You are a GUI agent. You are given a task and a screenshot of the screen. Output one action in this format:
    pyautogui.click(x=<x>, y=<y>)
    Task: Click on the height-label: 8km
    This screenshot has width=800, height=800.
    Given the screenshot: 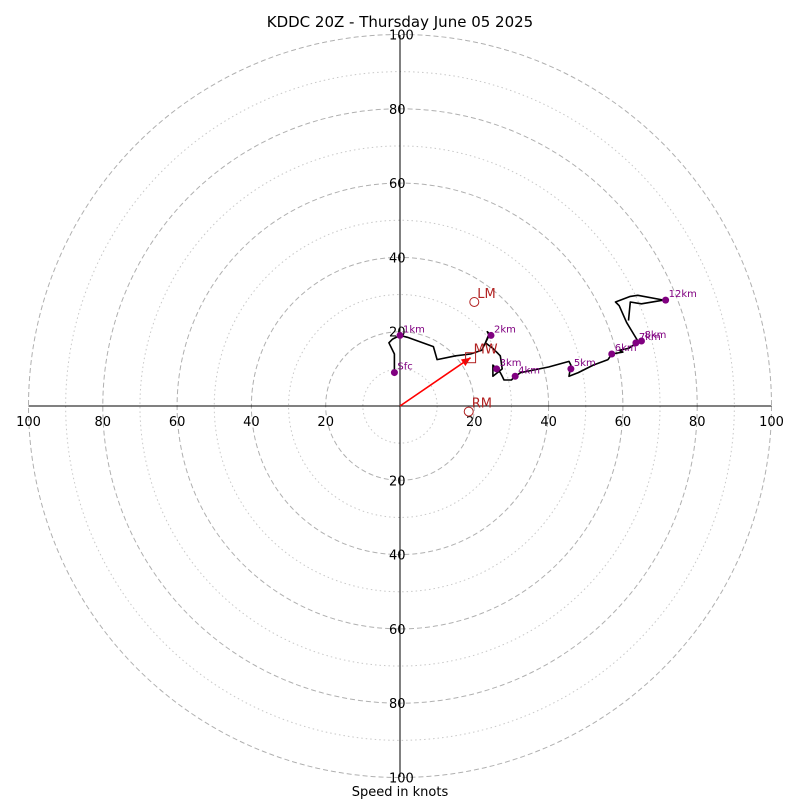 What is the action you would take?
    pyautogui.click(x=655, y=335)
    